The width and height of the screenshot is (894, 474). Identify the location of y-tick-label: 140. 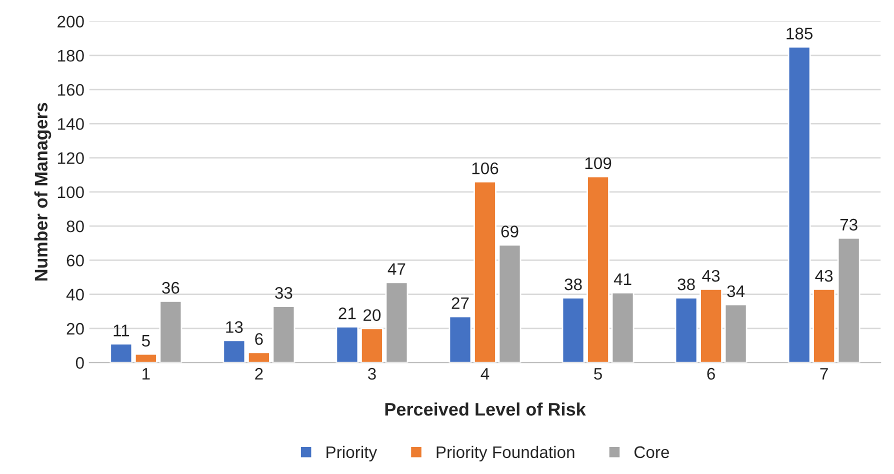
(71, 124).